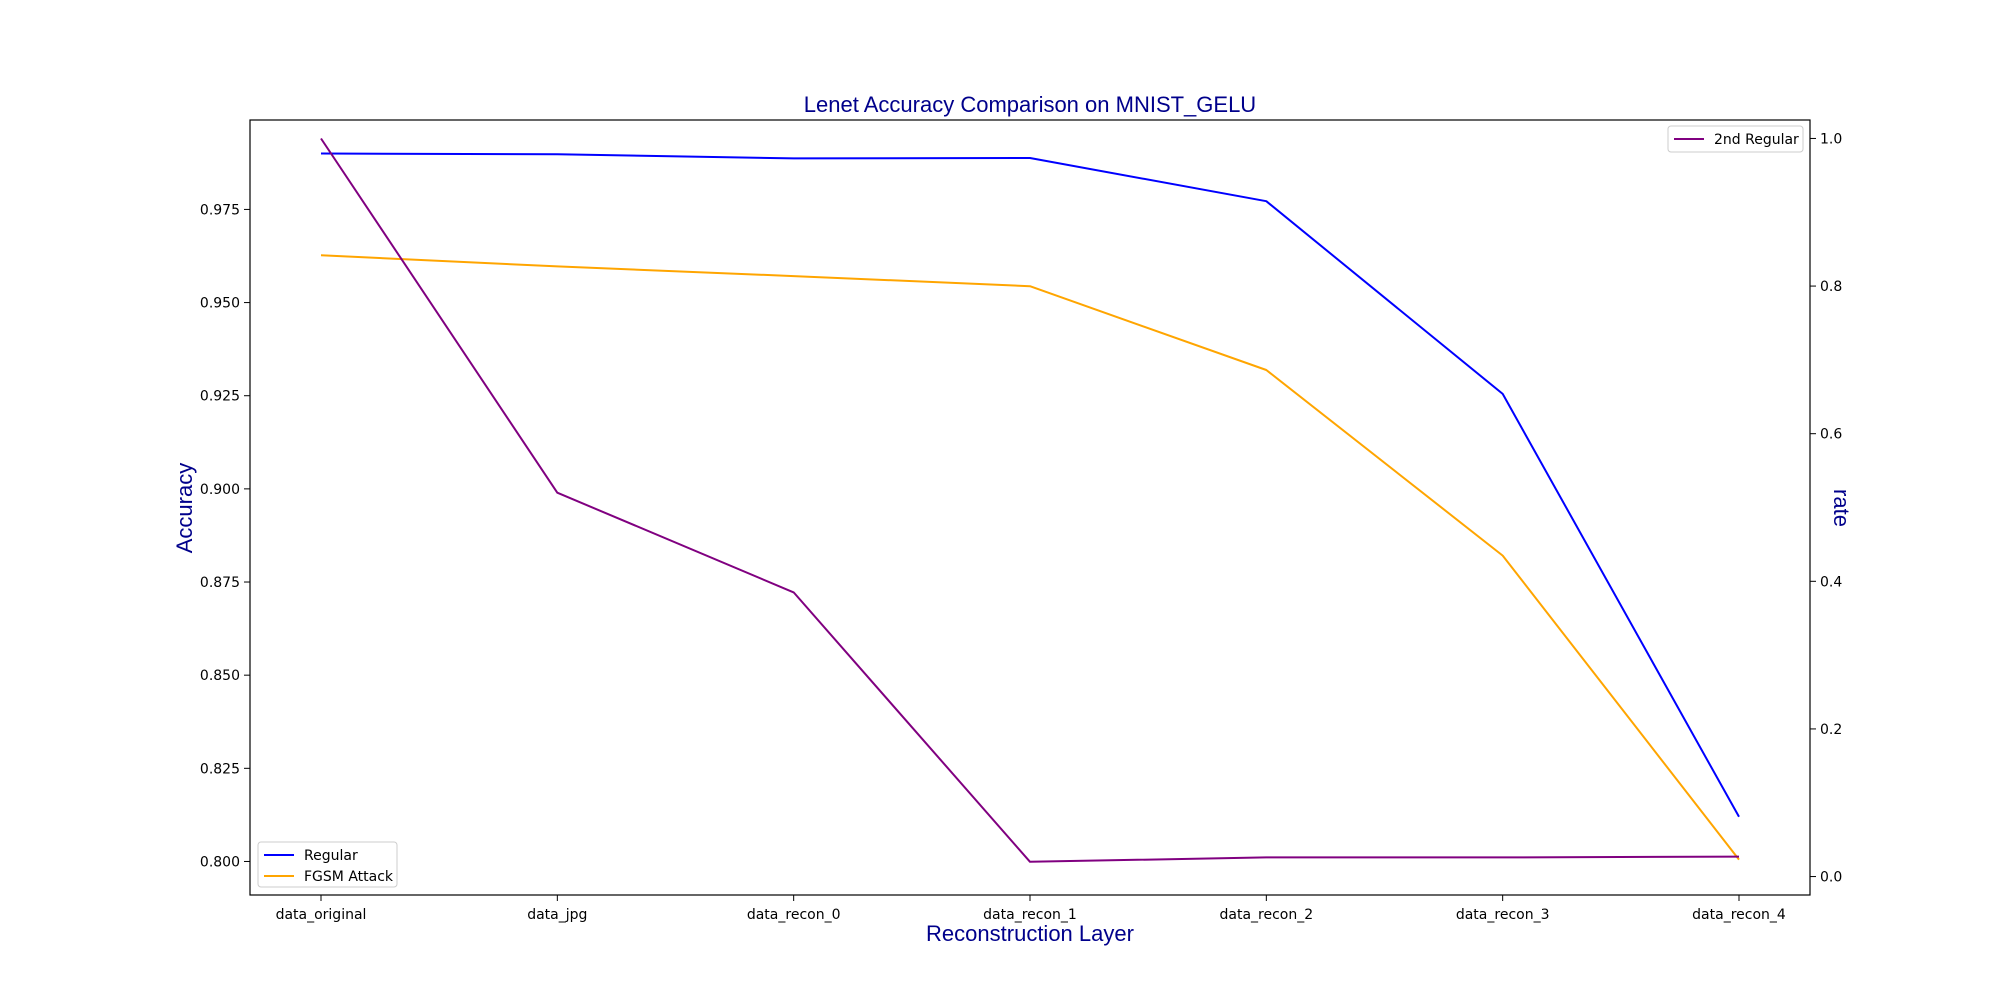 This screenshot has height=1000, width=2000. What do you see at coordinates (184, 508) in the screenshot?
I see `y-axis-title: Accuracy` at bounding box center [184, 508].